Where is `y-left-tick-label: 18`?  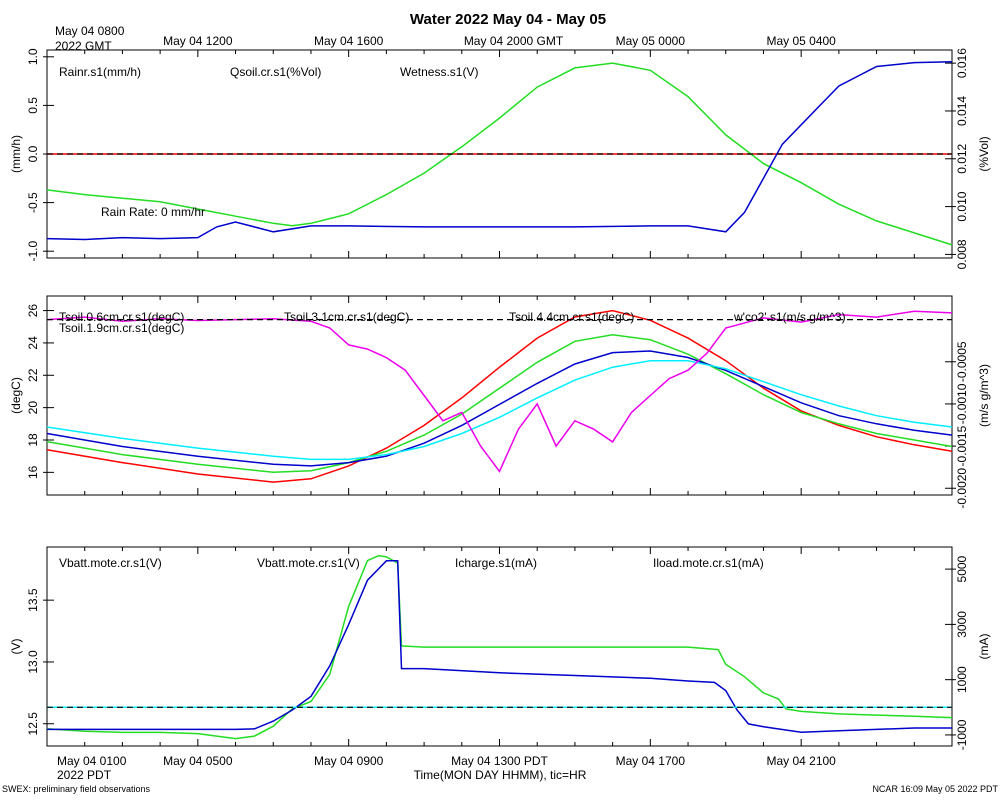
y-left-tick-label: 18 is located at coordinates (33, 440).